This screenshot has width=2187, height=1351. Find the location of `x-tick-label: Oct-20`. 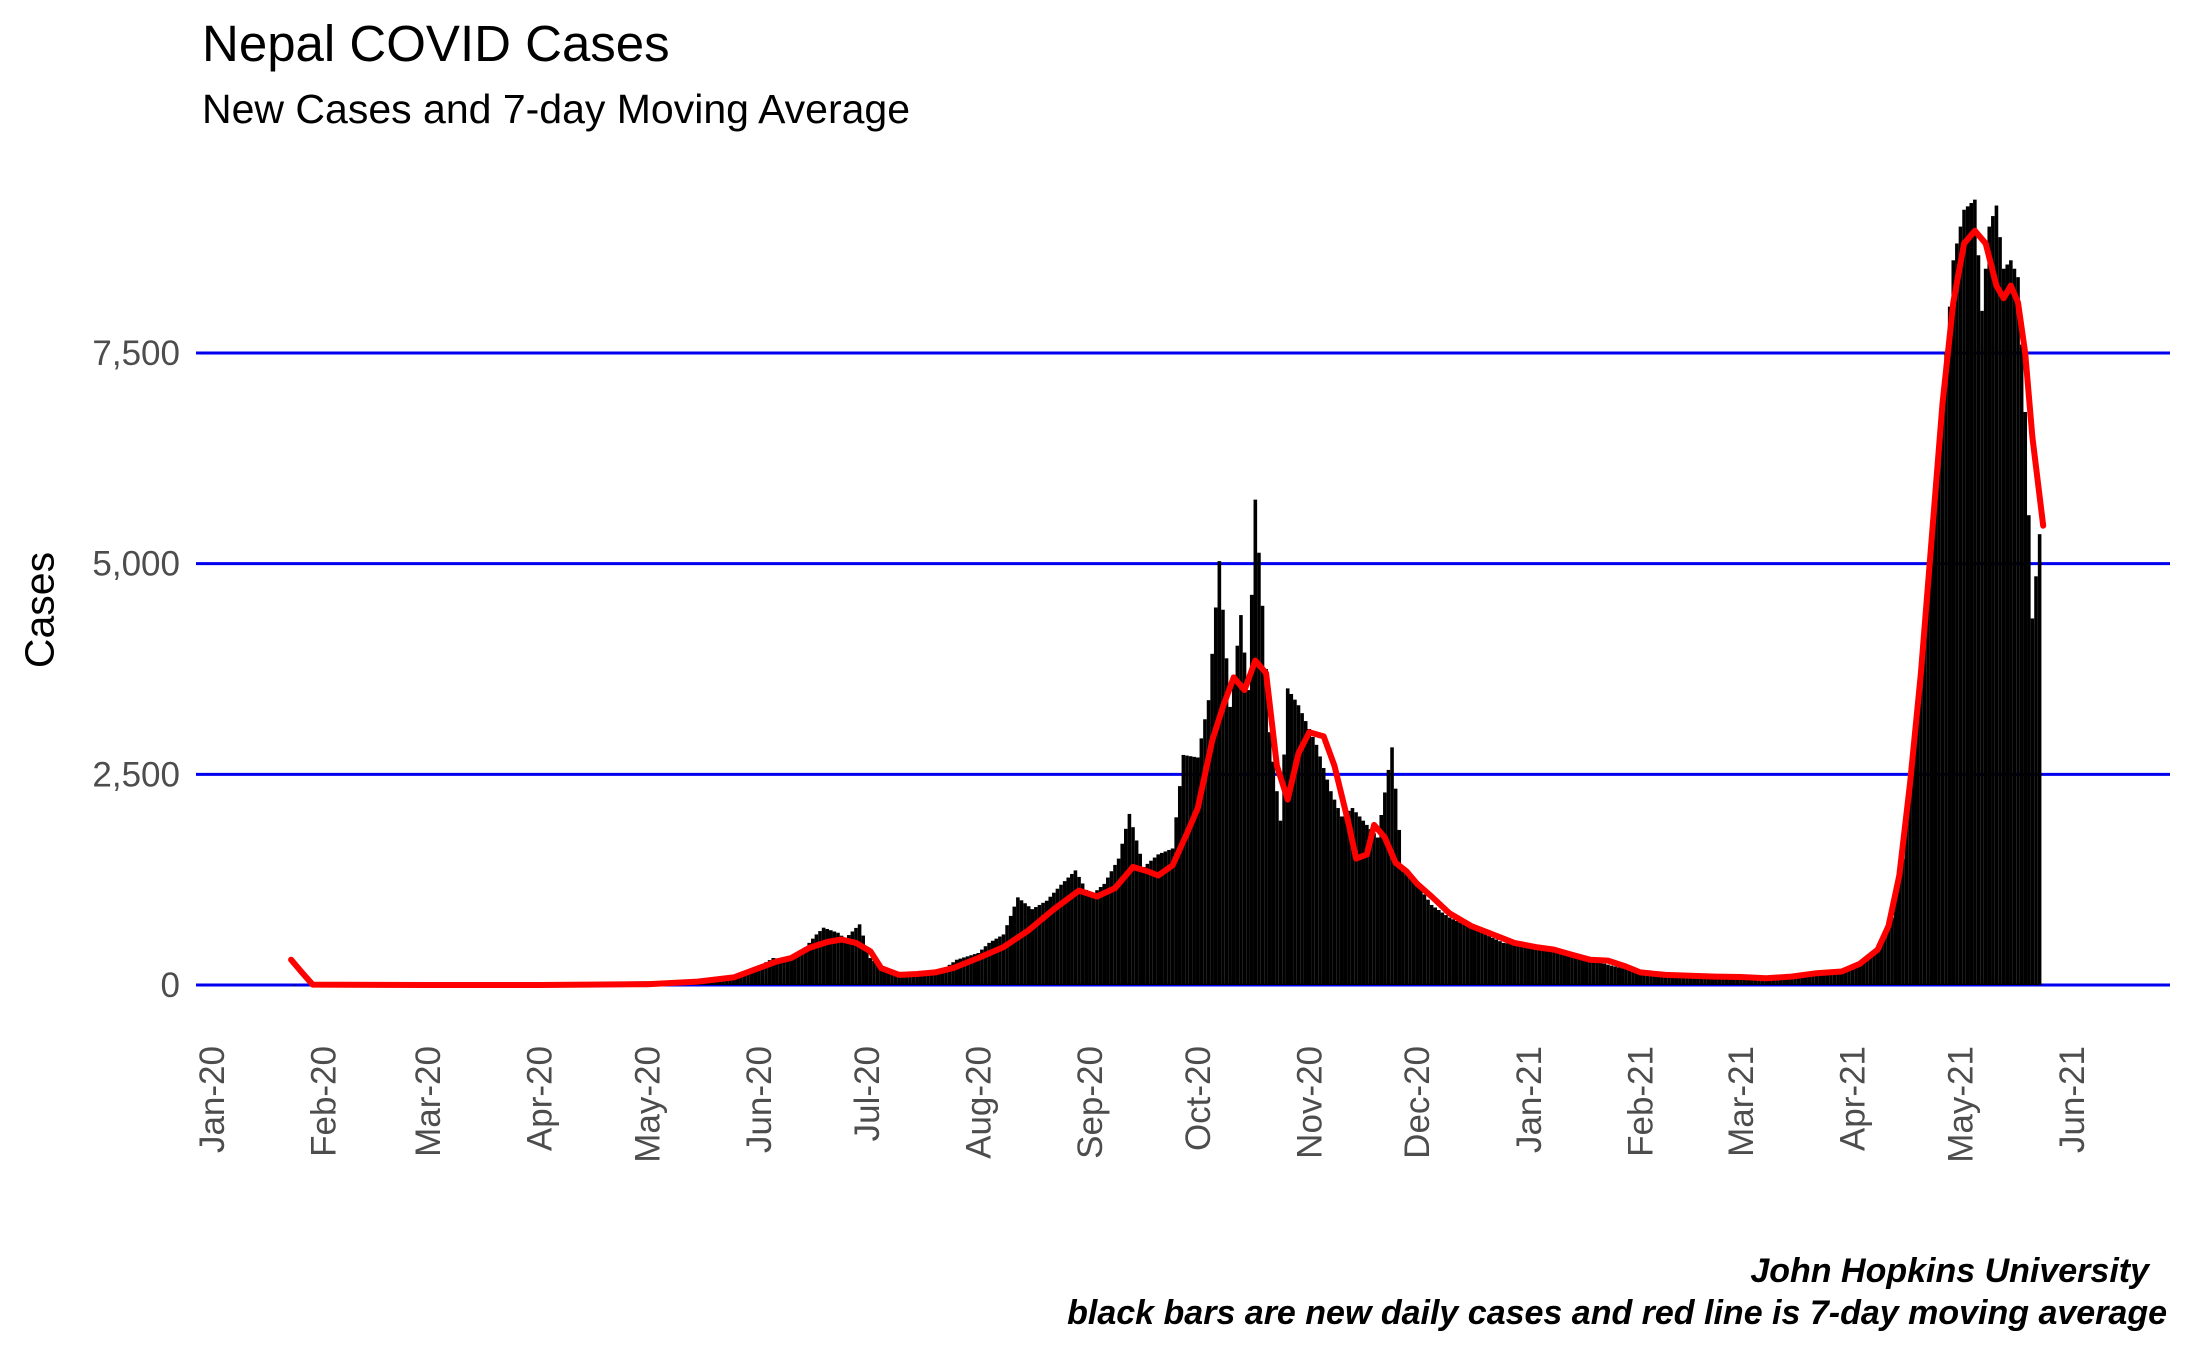

x-tick-label: Oct-20 is located at coordinates (1198, 1098).